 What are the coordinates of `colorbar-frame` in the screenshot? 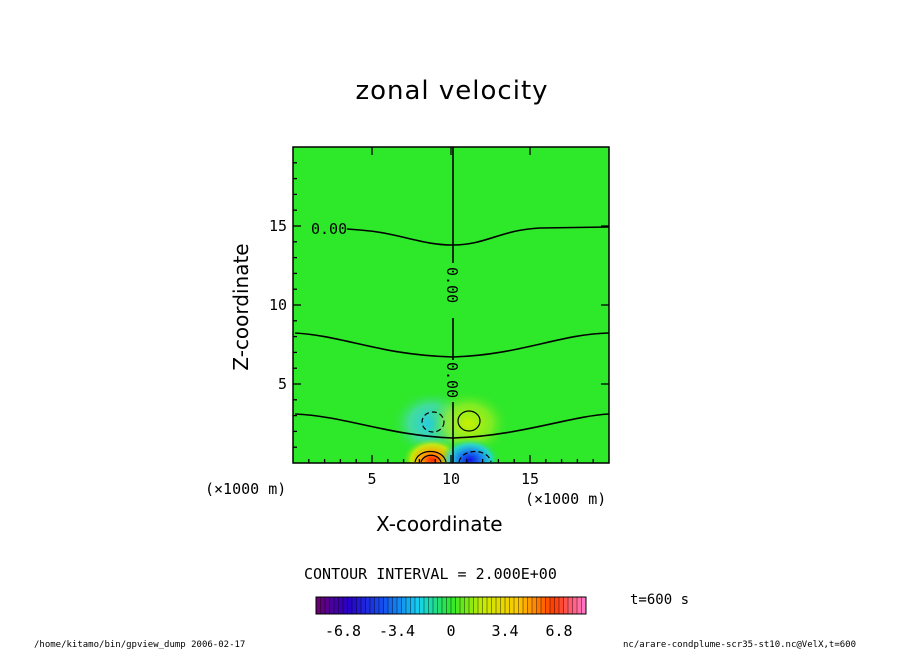 It's located at (451, 605).